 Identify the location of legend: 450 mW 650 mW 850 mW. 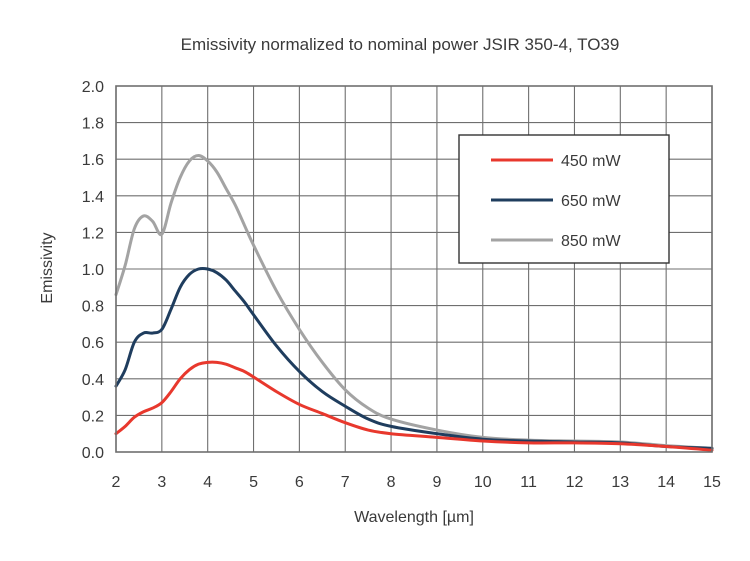
(564, 199).